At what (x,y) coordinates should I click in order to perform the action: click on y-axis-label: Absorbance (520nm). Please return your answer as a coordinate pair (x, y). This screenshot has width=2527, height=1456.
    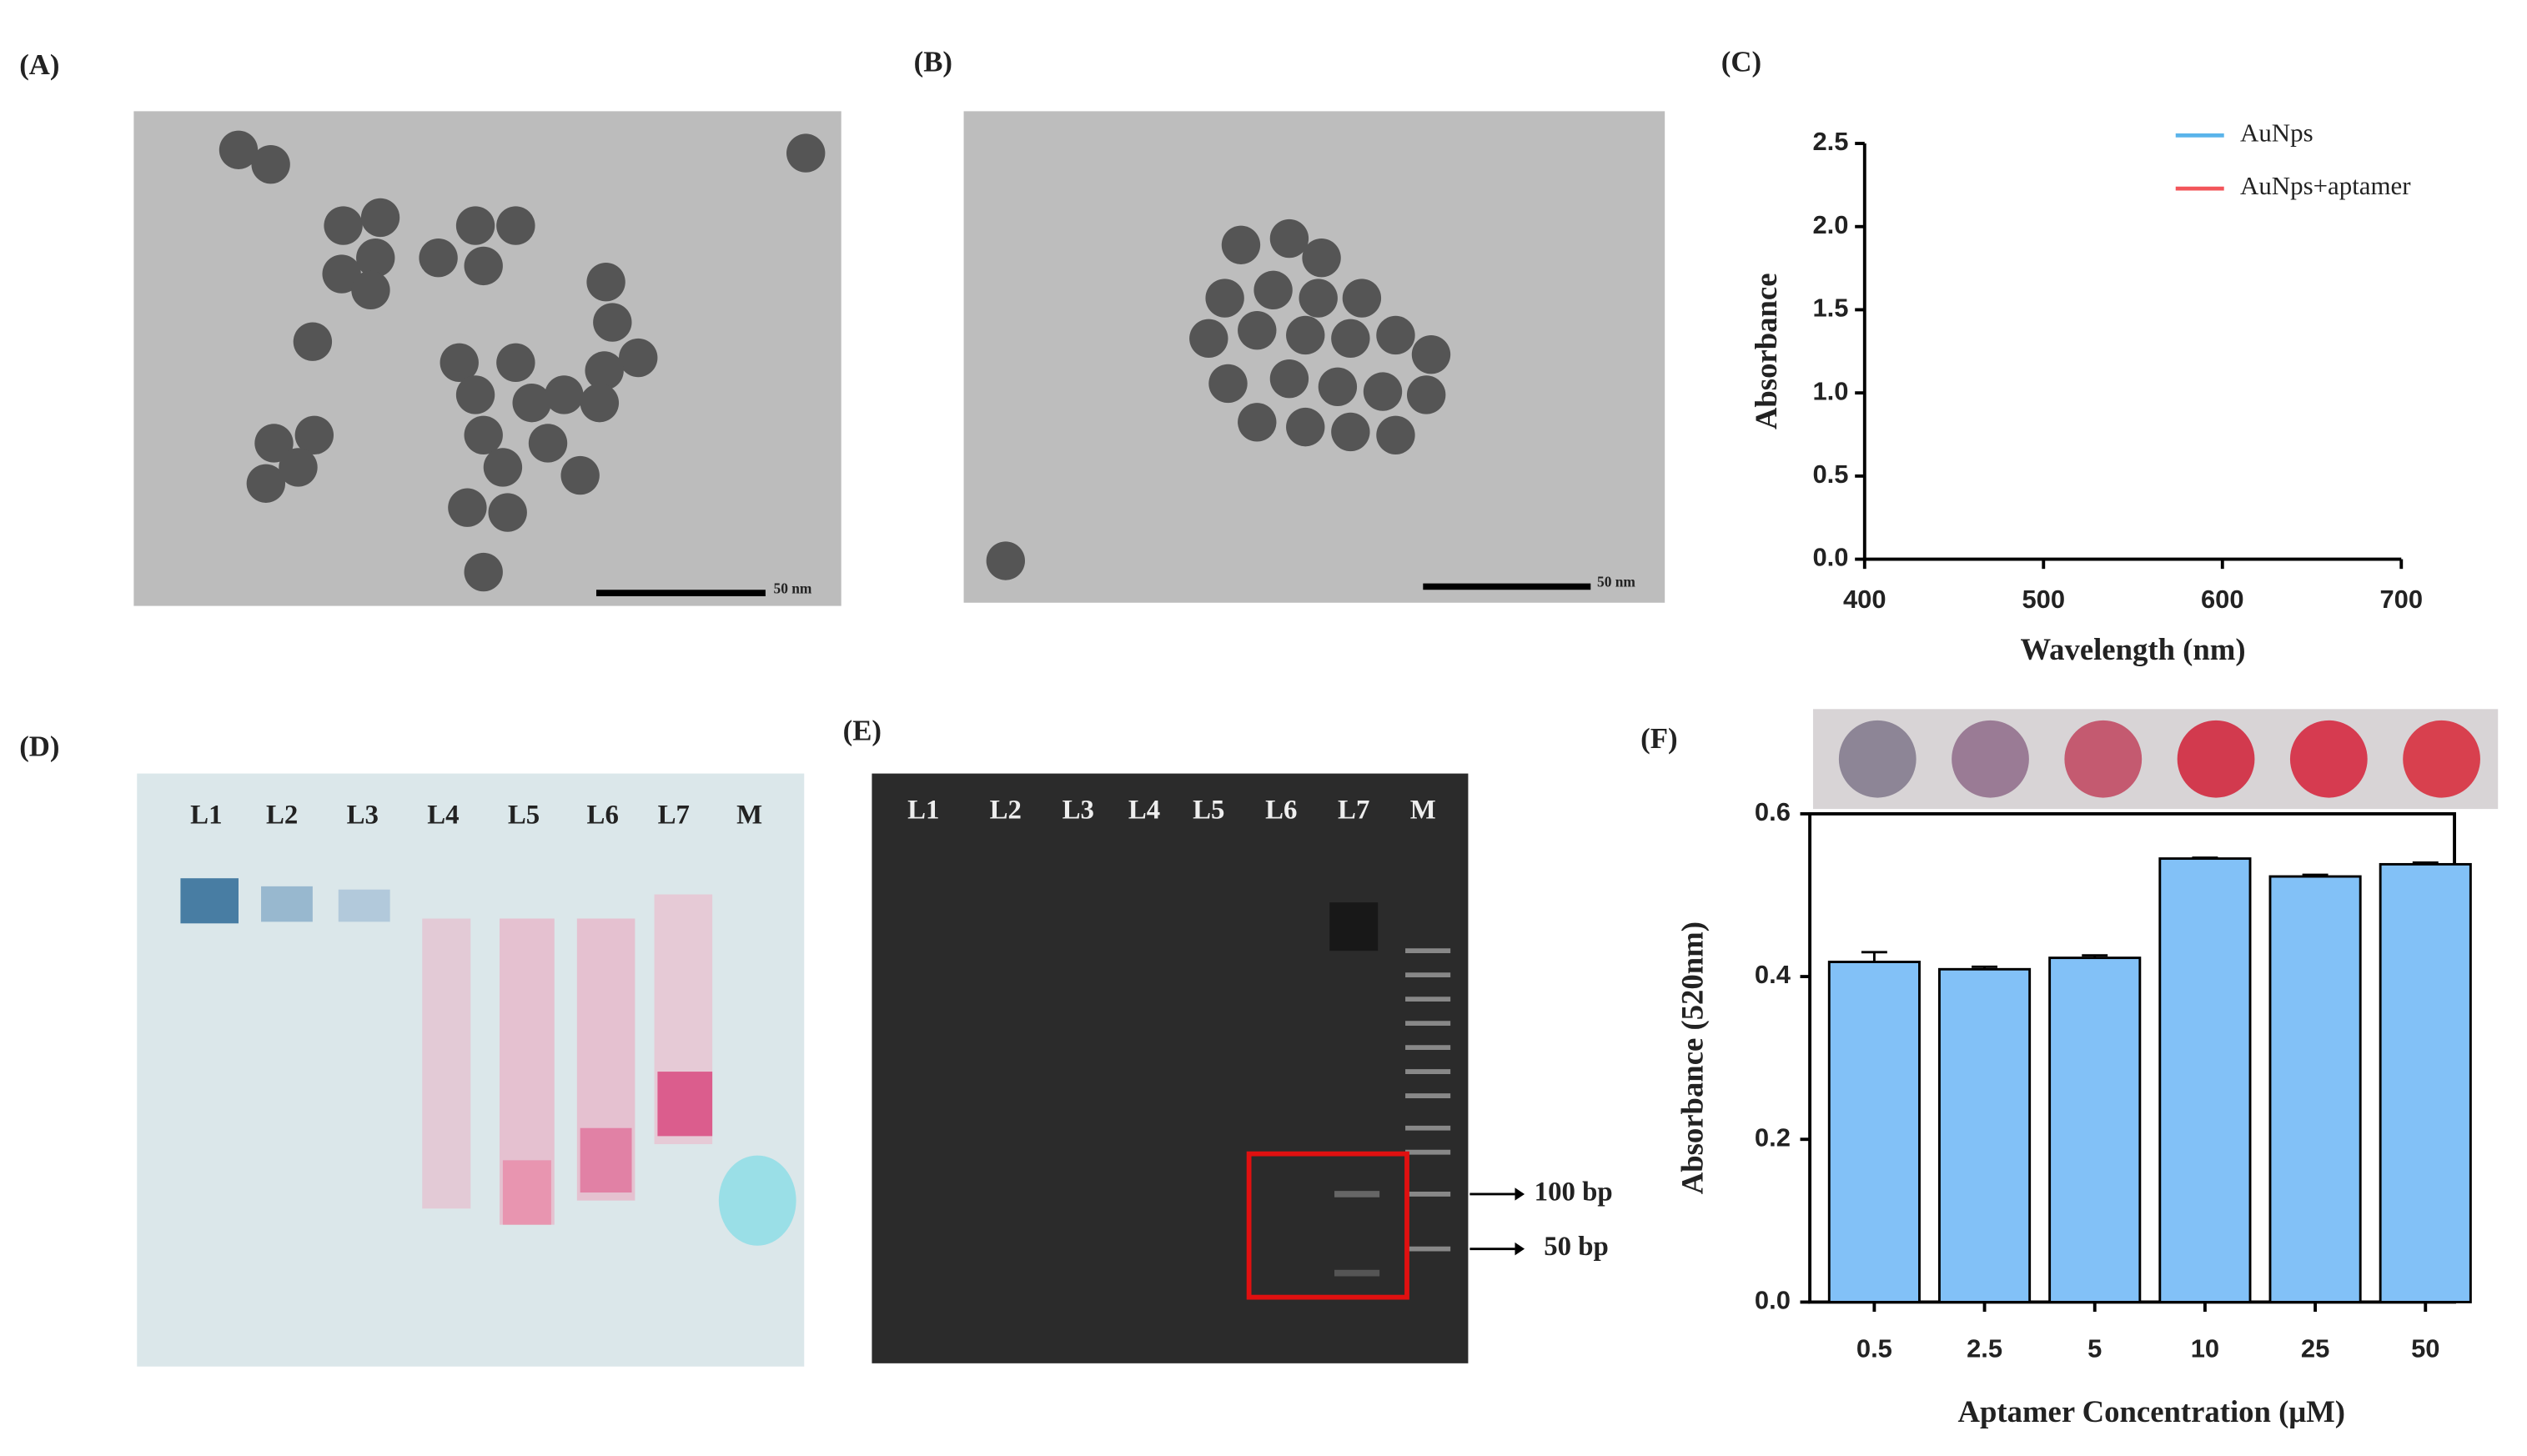
    Looking at the image, I should click on (1692, 1057).